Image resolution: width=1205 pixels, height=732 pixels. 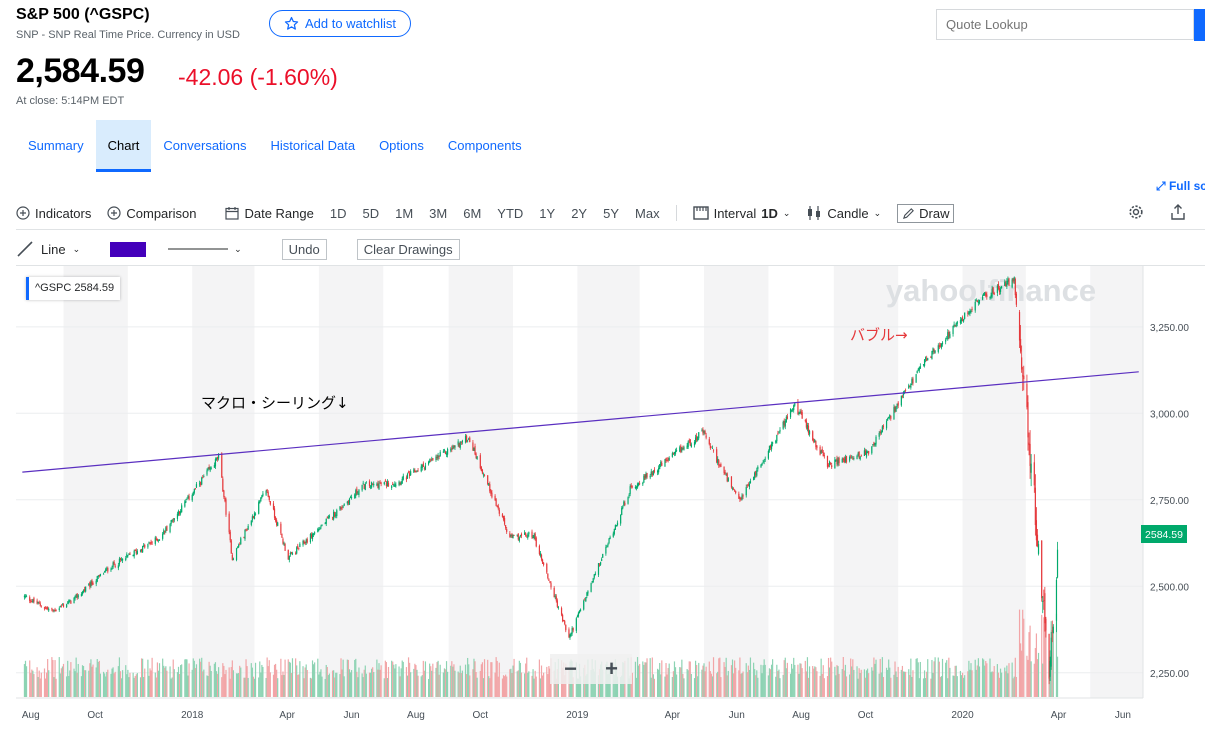 What do you see at coordinates (579, 213) in the screenshot?
I see `range-2y: 2Y` at bounding box center [579, 213].